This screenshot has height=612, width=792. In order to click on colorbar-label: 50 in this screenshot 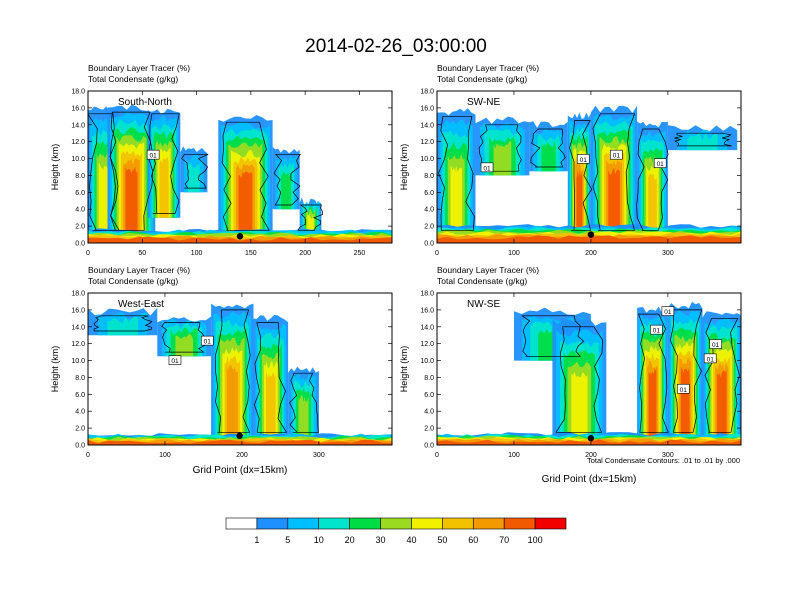, I will do `click(442, 540)`.